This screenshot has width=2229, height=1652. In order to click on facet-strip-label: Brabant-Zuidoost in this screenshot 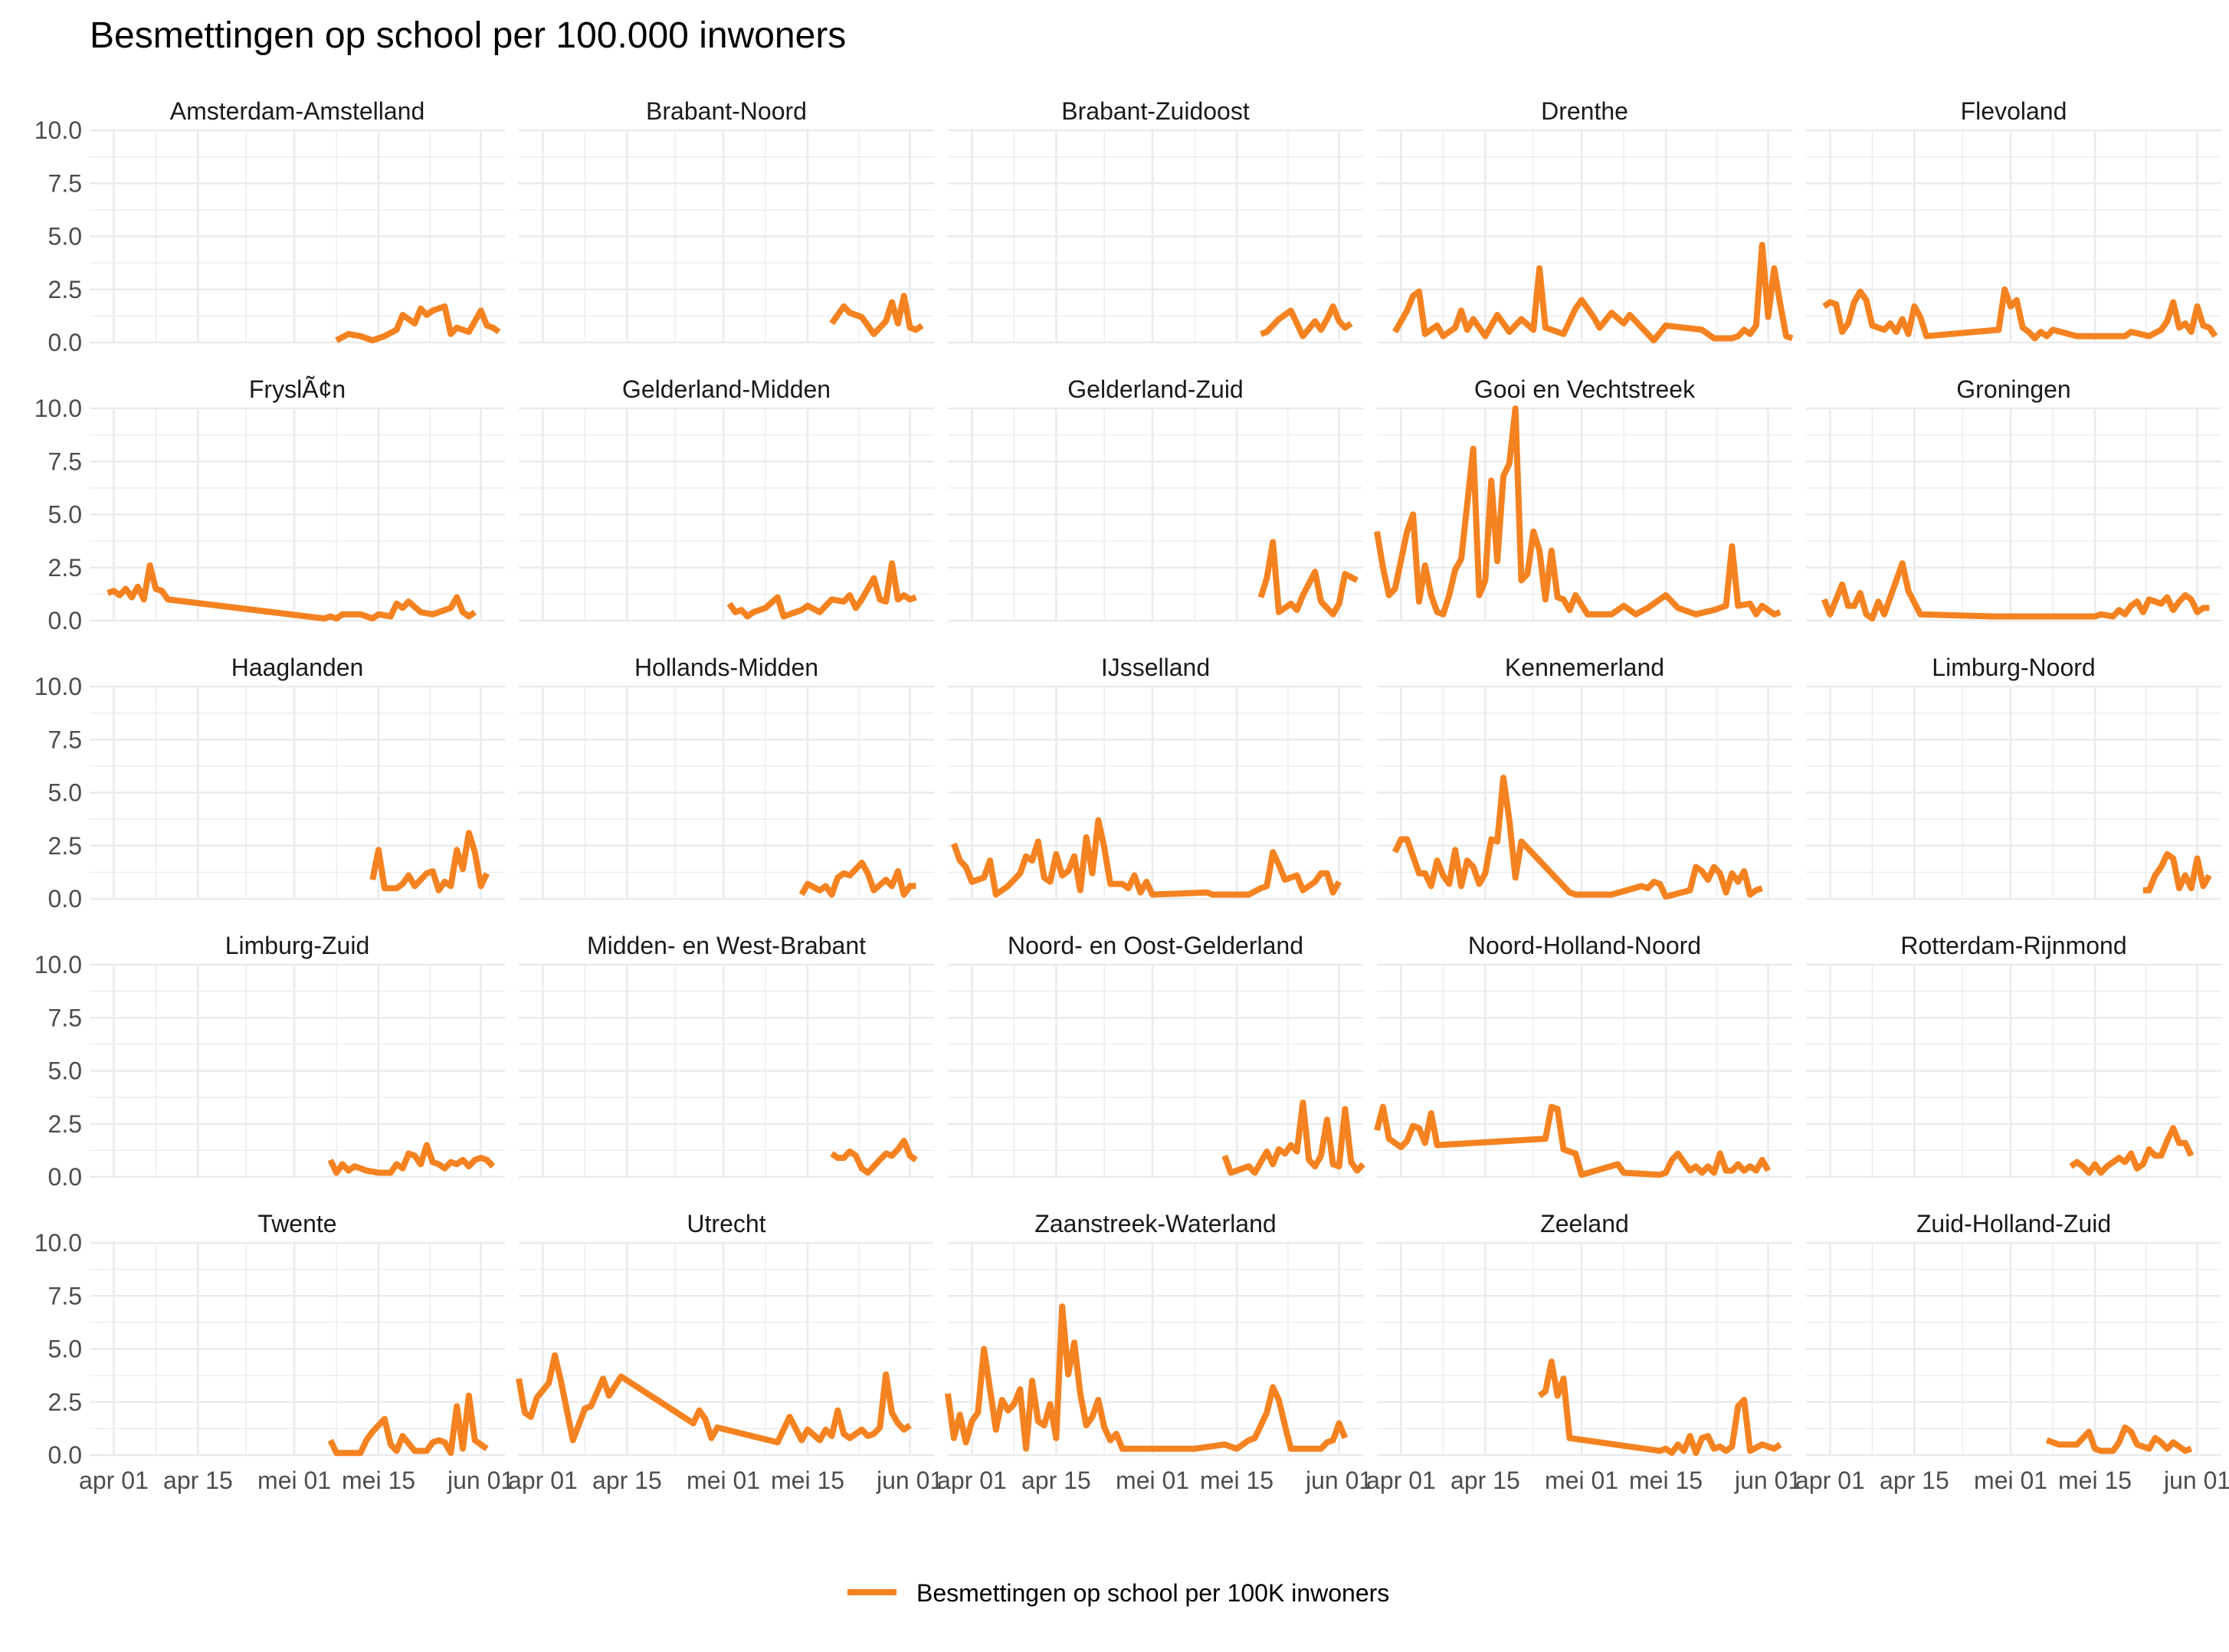, I will do `click(1155, 111)`.